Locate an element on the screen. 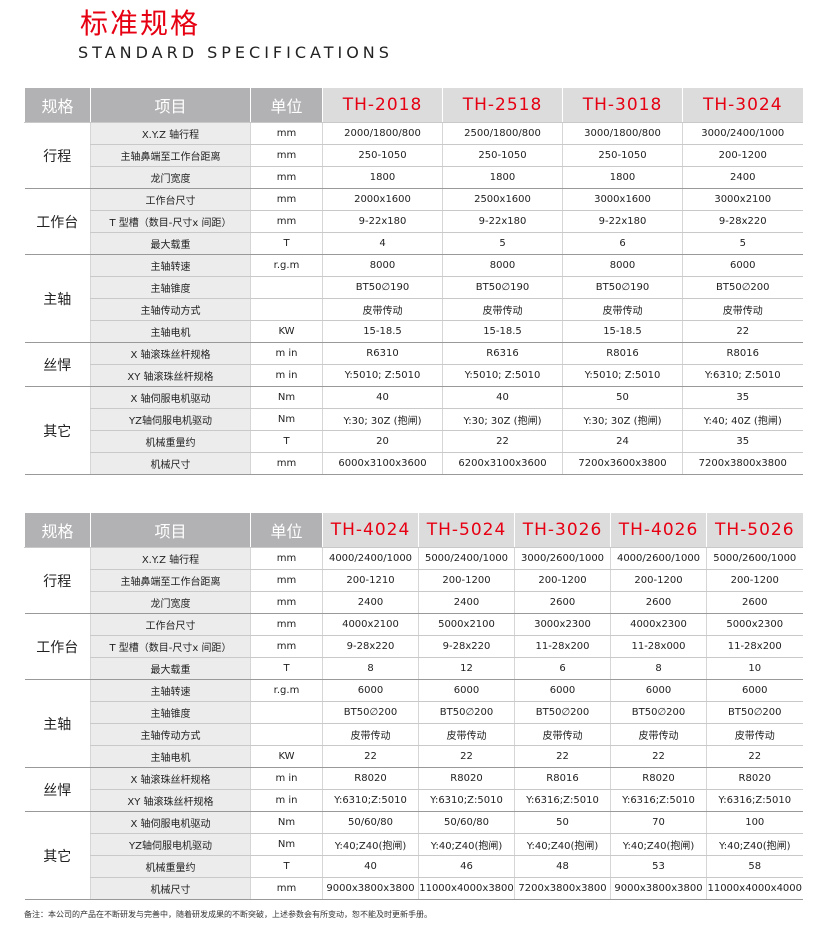  value: 3000x2100 is located at coordinates (742, 199).